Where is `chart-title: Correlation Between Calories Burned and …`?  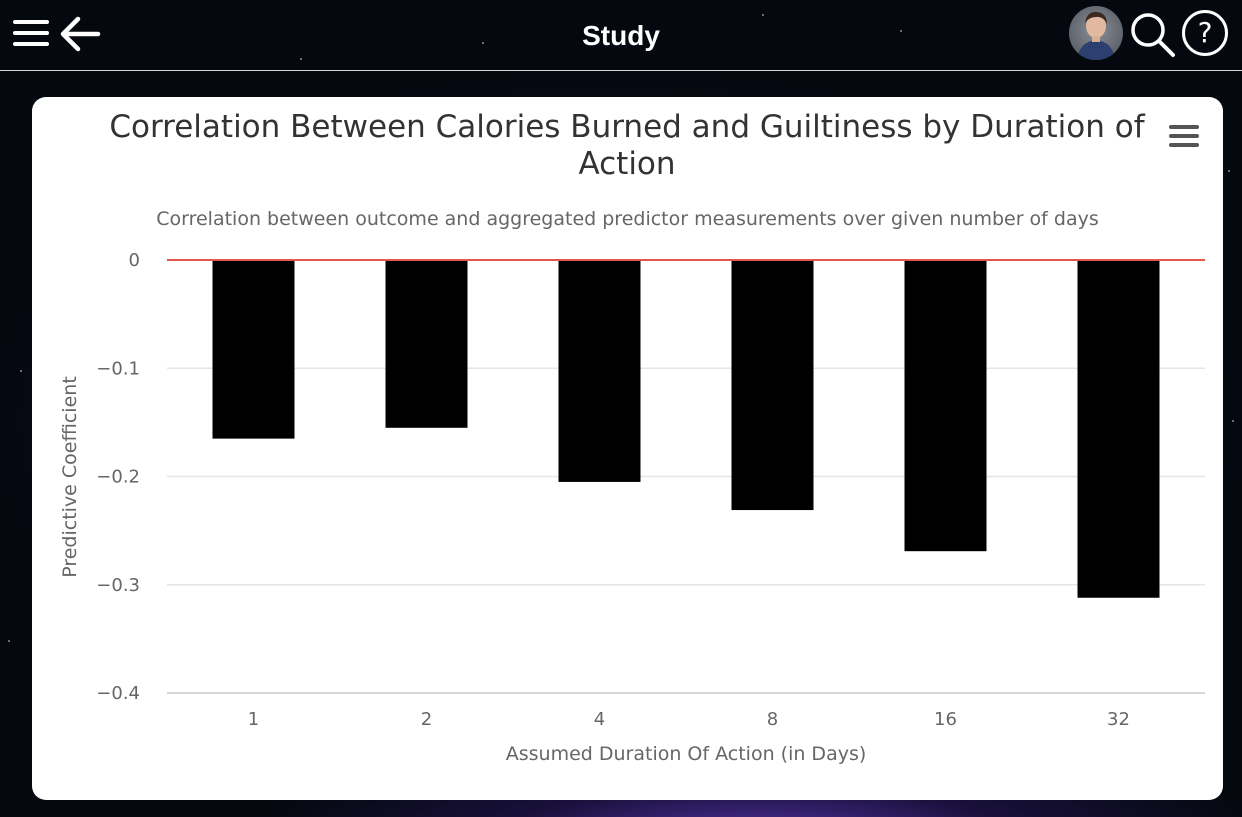 chart-title: Correlation Between Calories Burned and … is located at coordinates (627, 145).